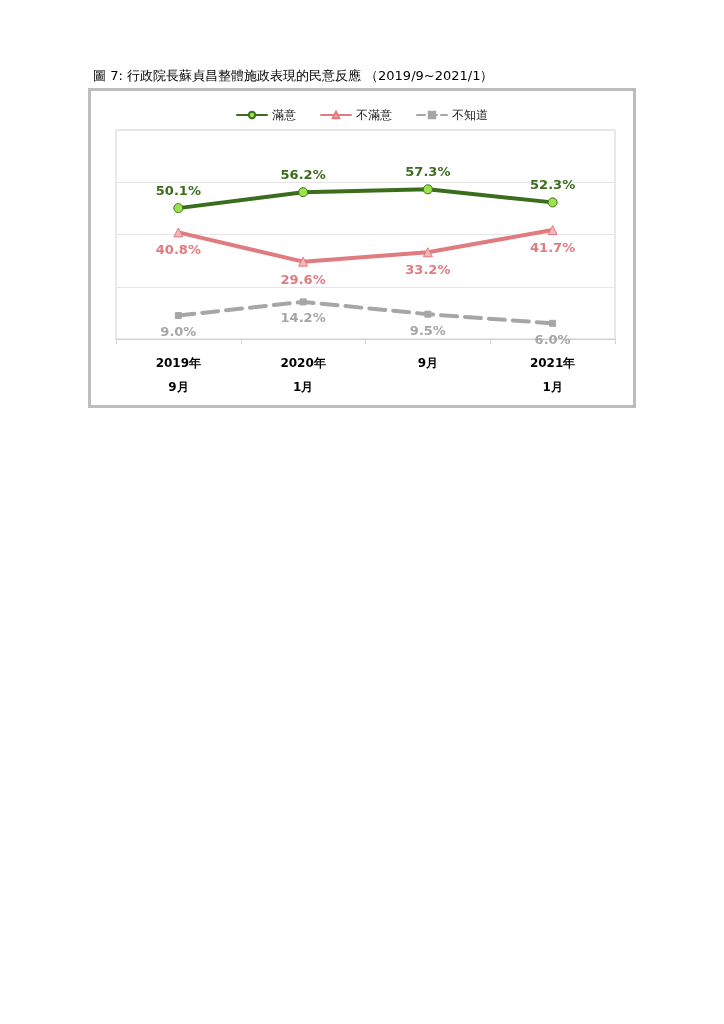 This screenshot has height=1024, width=724. I want to click on data-label: 9.0%, so click(178, 331).